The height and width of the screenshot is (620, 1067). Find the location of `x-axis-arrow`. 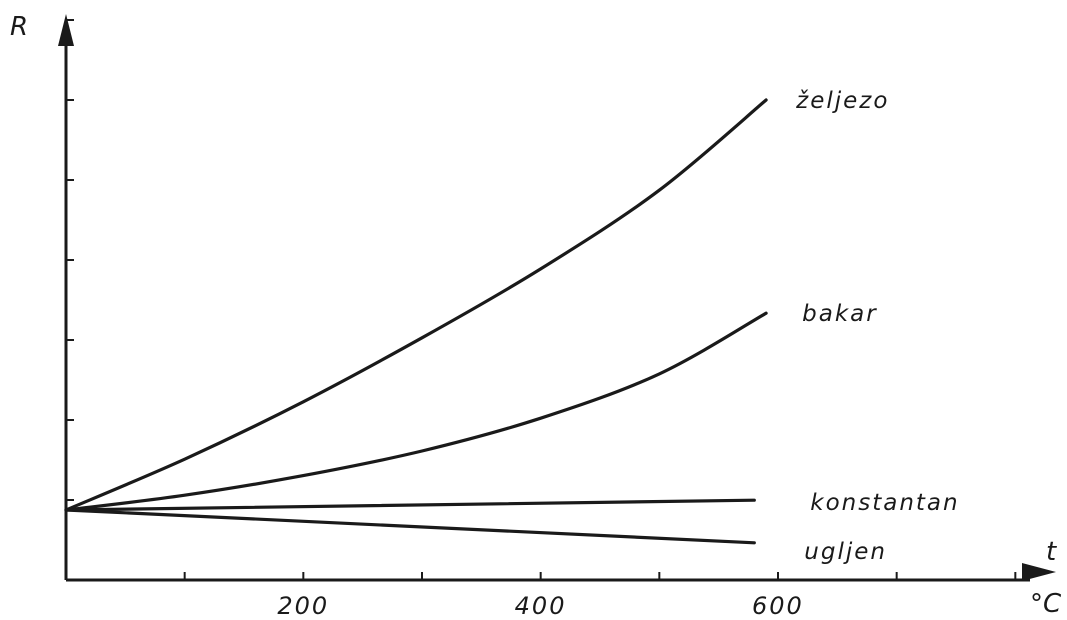

x-axis-arrow is located at coordinates (1039, 572).